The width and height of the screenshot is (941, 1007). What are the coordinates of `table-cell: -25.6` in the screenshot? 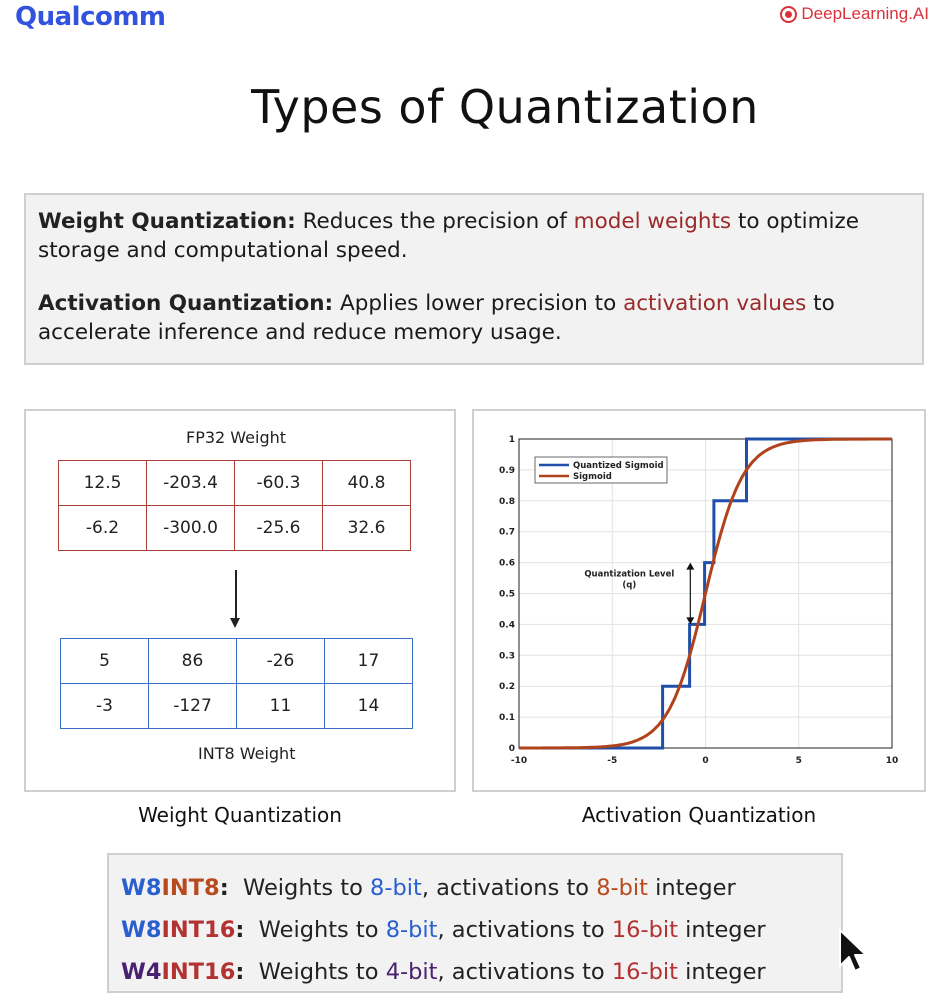 It's located at (278, 528).